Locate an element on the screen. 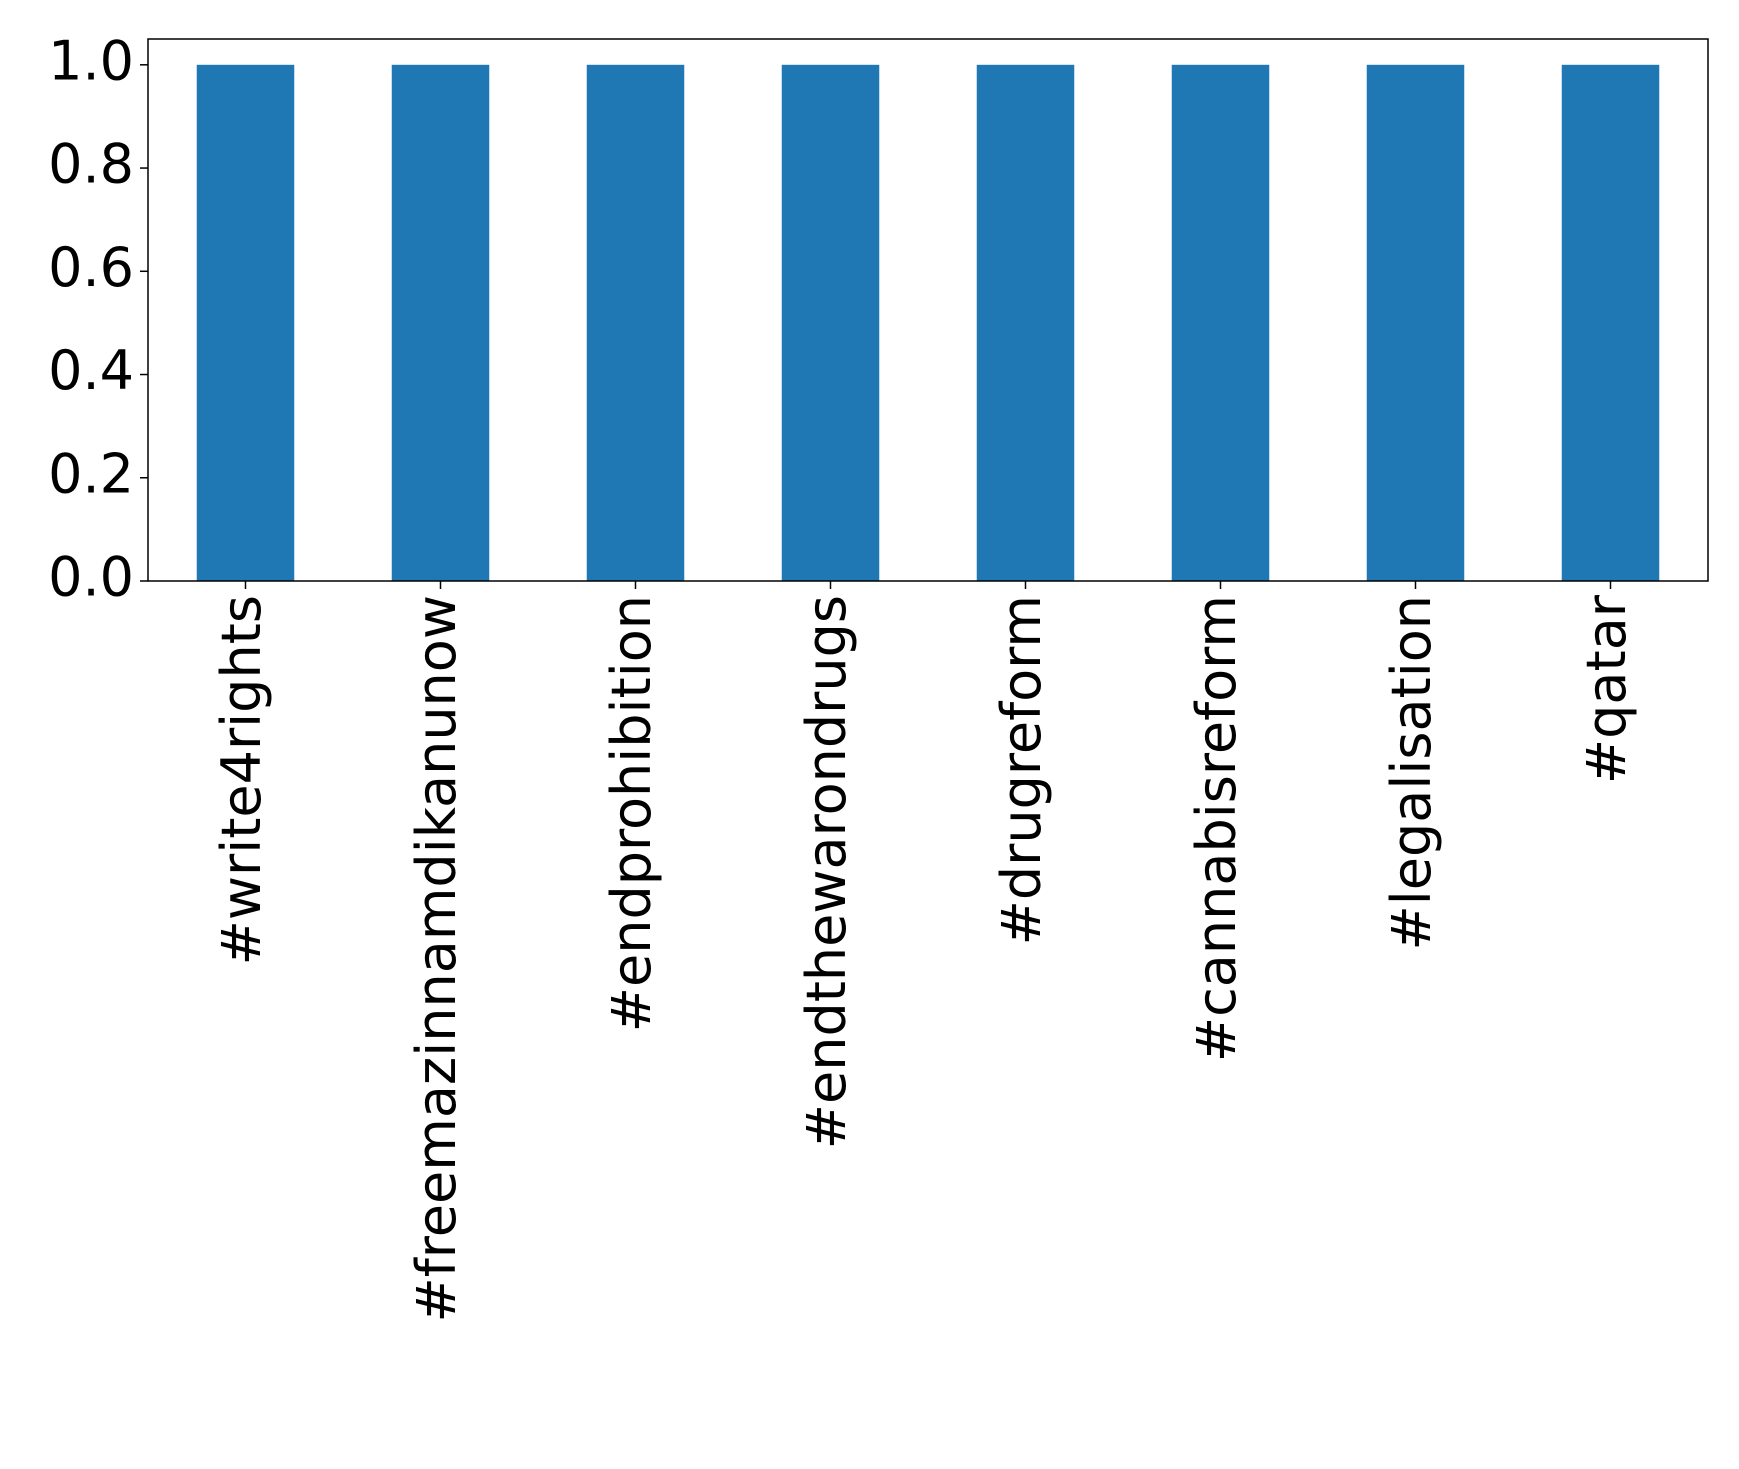 The width and height of the screenshot is (1739, 1469). y-tick-label: 0.6 is located at coordinates (91, 267).